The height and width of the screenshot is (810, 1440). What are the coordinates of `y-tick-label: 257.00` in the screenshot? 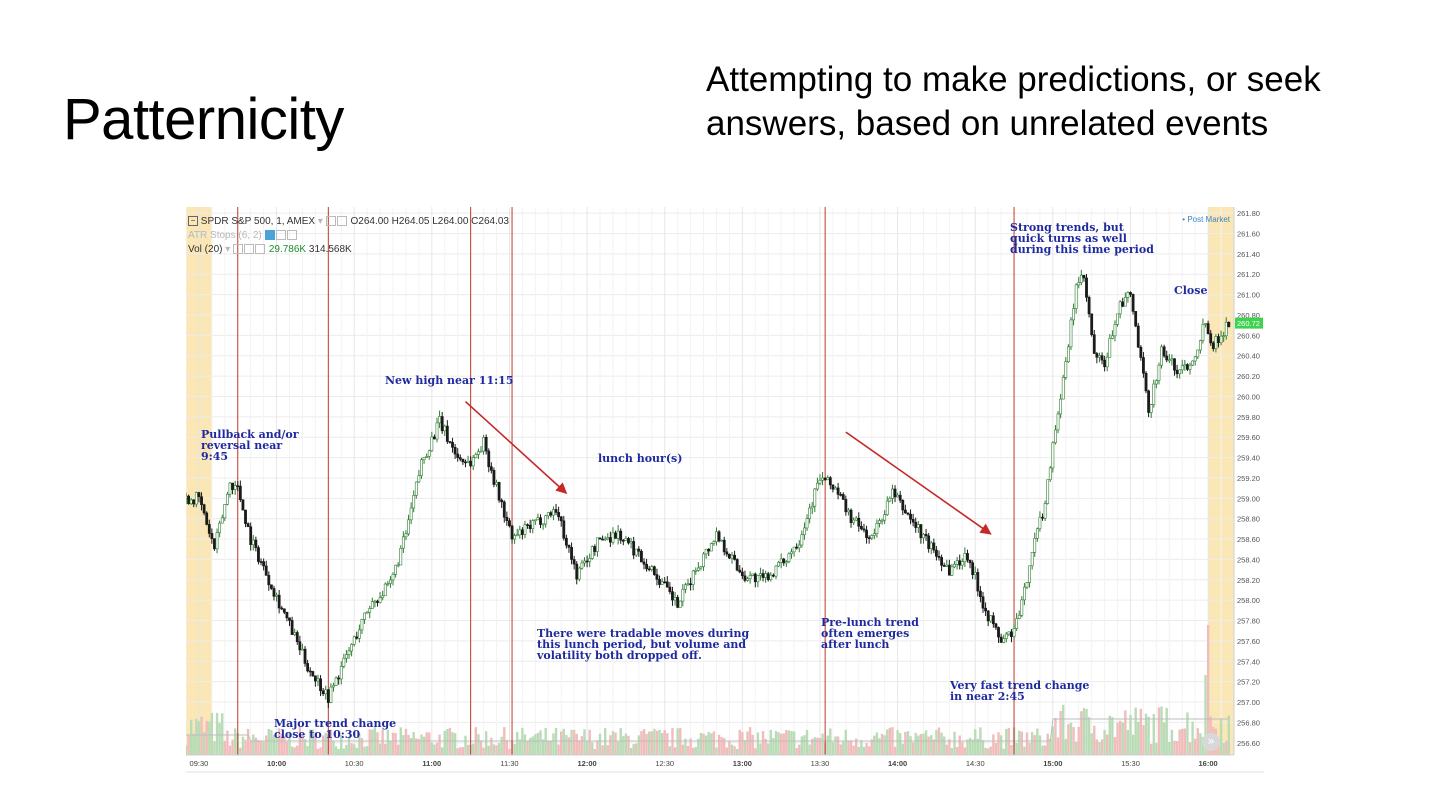 It's located at (1248, 702).